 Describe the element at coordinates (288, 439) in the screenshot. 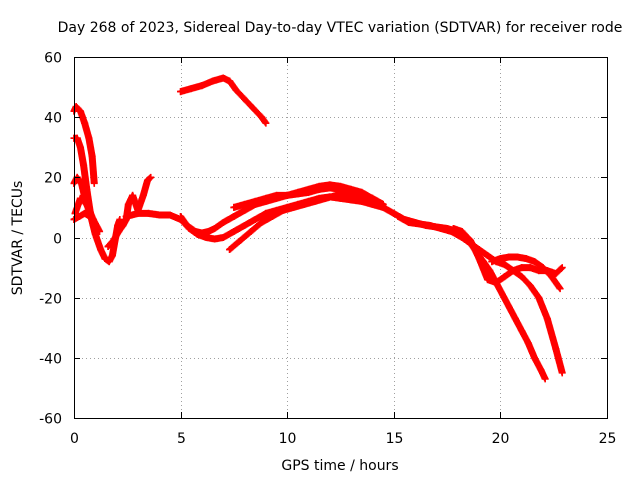

I see `x-tick-label: 10` at that location.